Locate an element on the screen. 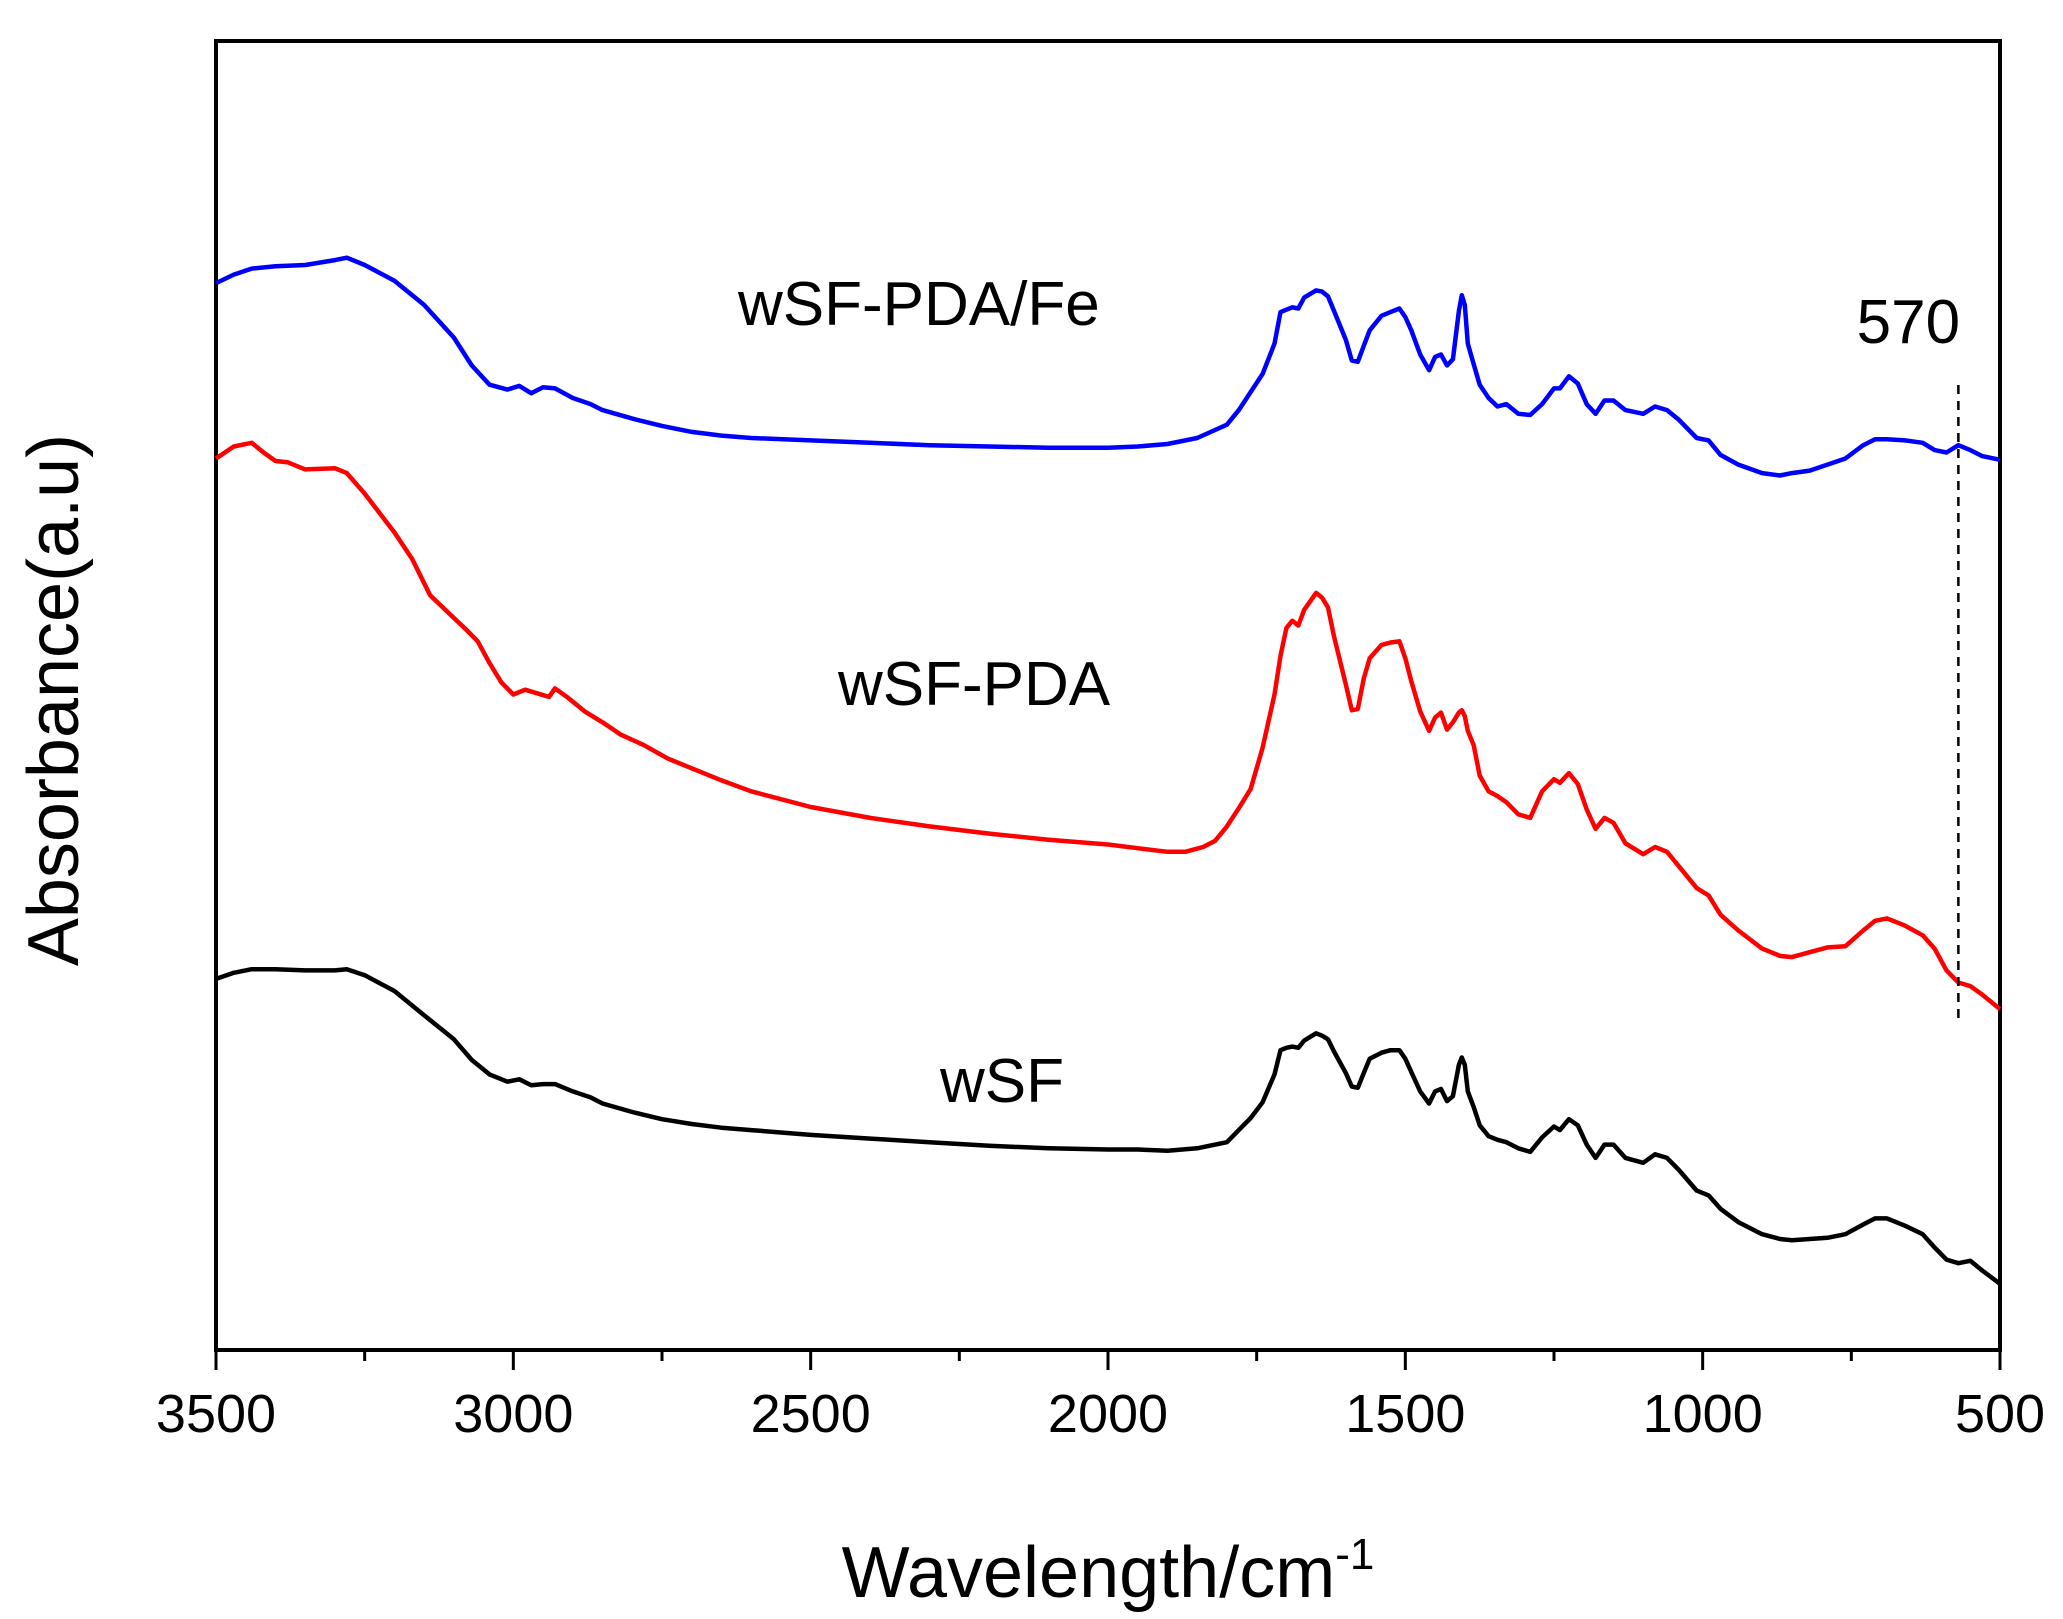  series-label-wsf-pda: wSF-PDA is located at coordinates (974, 684).